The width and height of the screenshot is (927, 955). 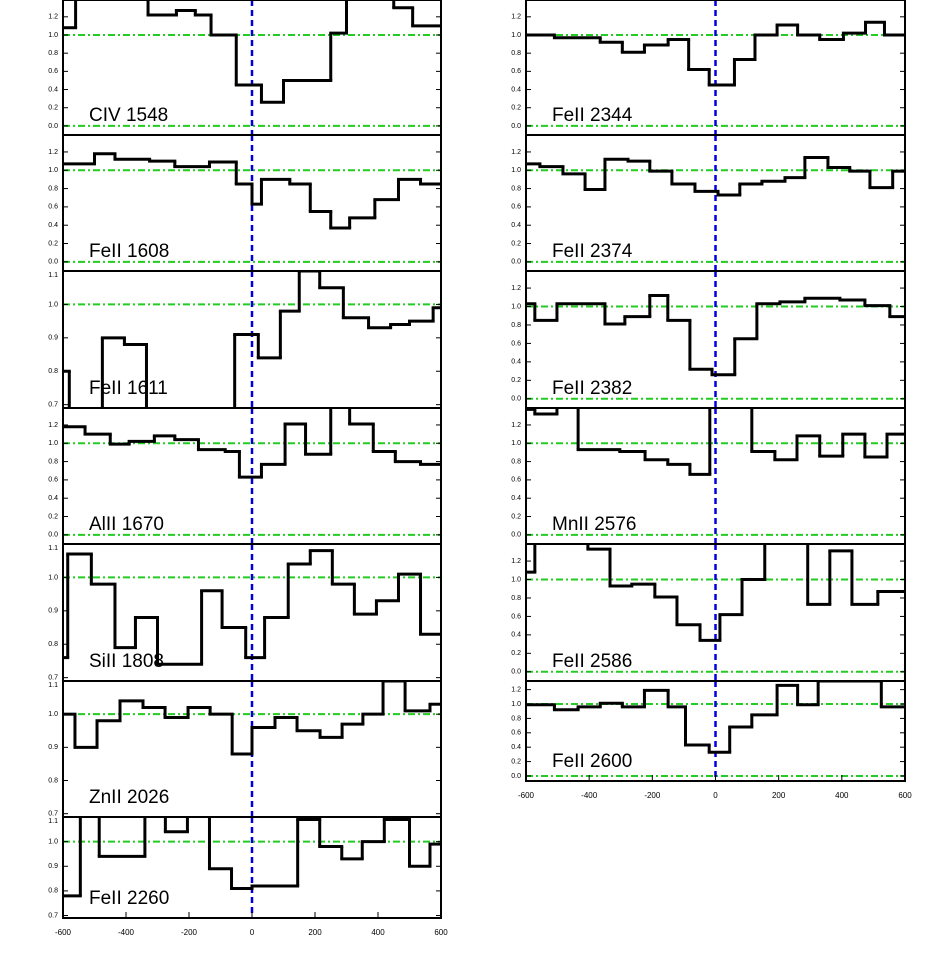 I want to click on panel-label: MnII 2576, so click(x=594, y=524).